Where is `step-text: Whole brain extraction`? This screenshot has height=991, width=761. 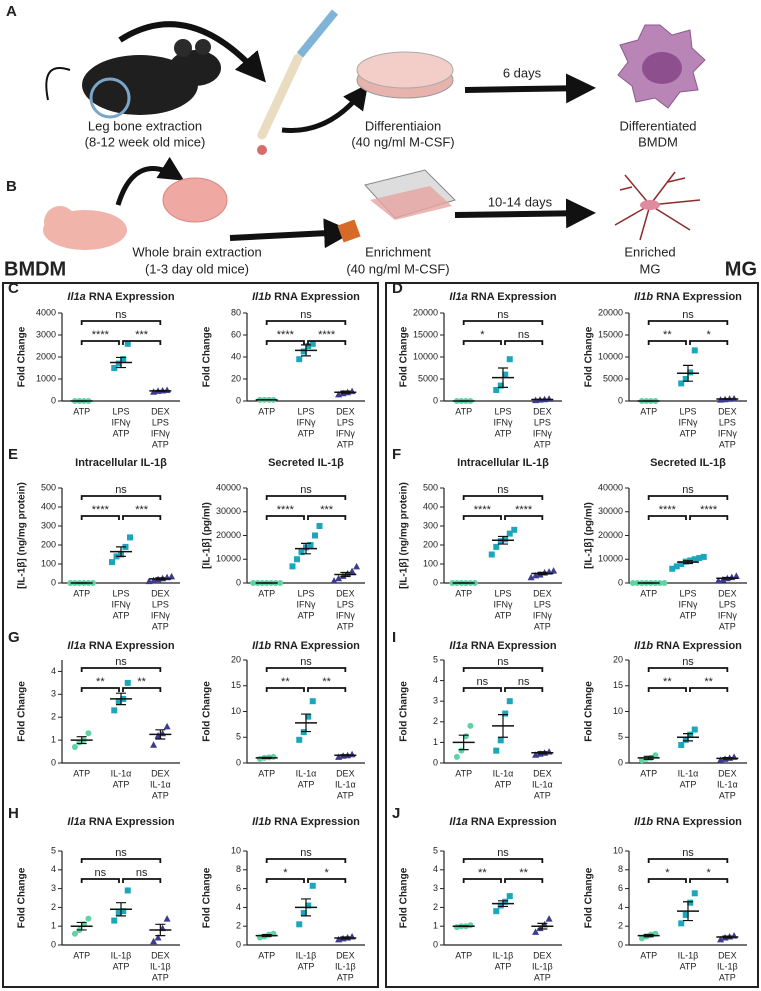
step-text: Whole brain extraction is located at coordinates (196, 251).